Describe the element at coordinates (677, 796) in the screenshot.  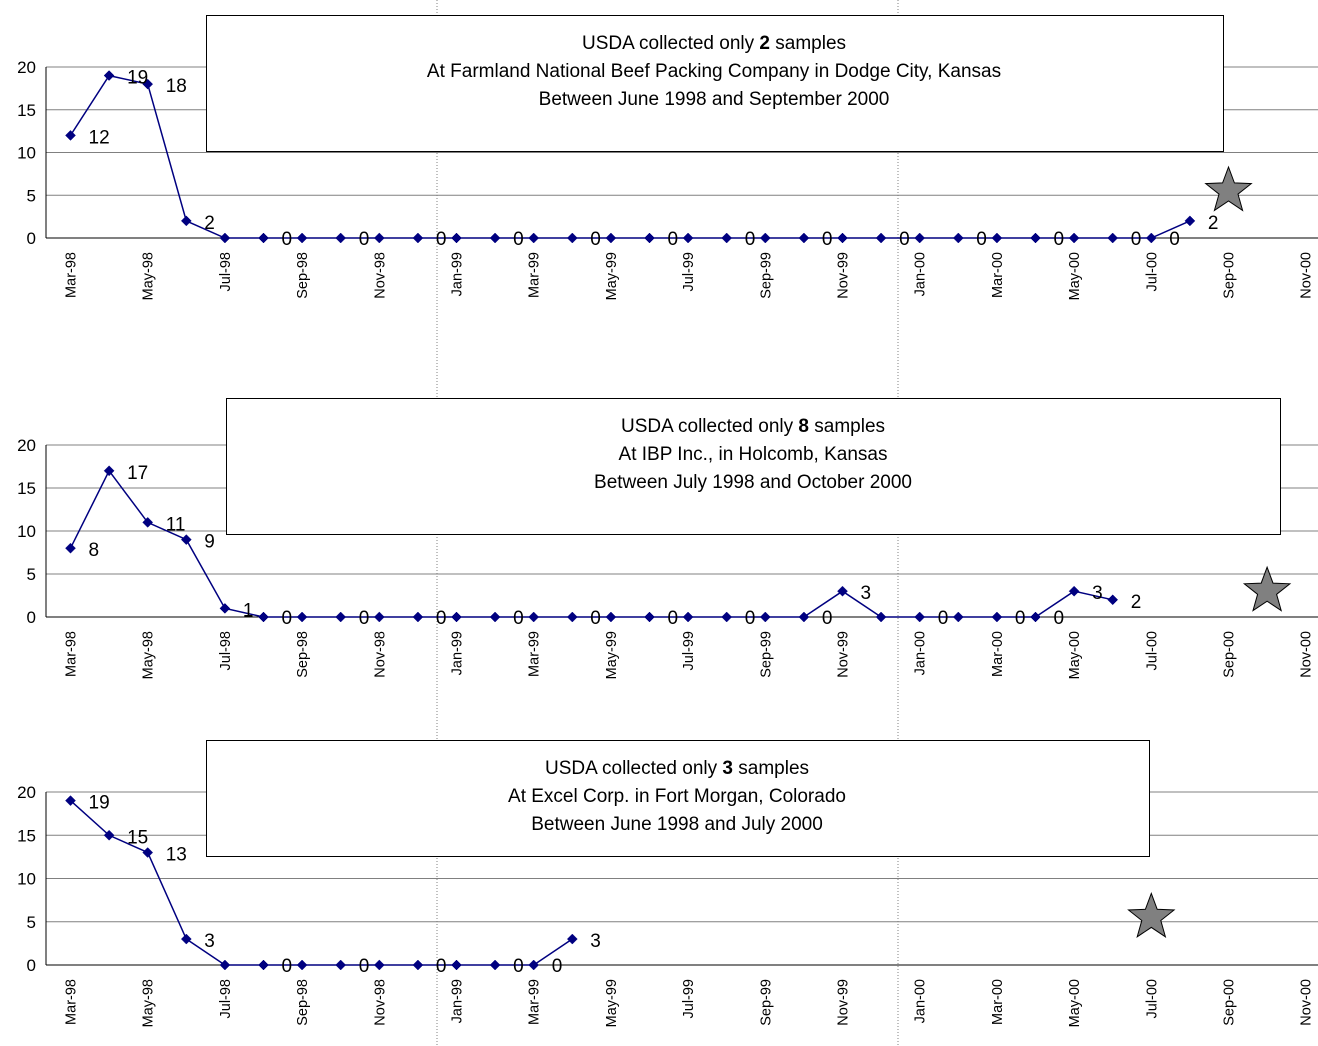
I see `annotation-line-2: At Excel Corp. in Fort Morgan, Colorado` at that location.